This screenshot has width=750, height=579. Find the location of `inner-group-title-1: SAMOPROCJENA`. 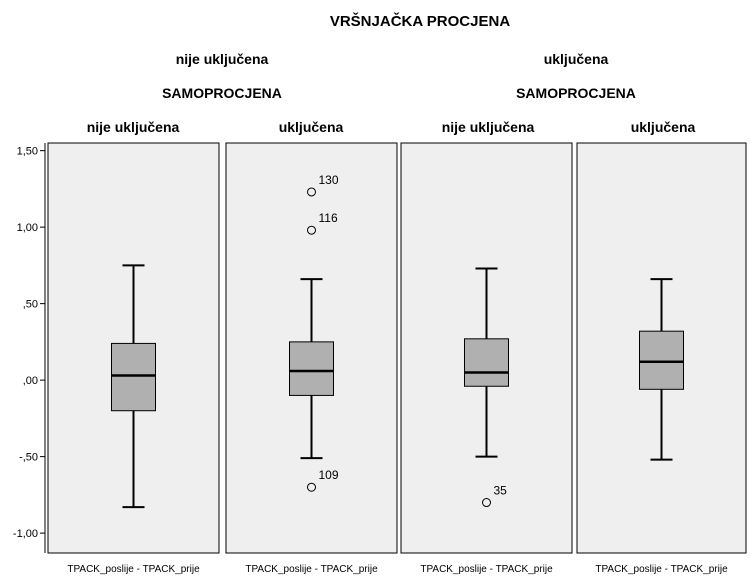

inner-group-title-1: SAMOPROCJENA is located at coordinates (222, 93).